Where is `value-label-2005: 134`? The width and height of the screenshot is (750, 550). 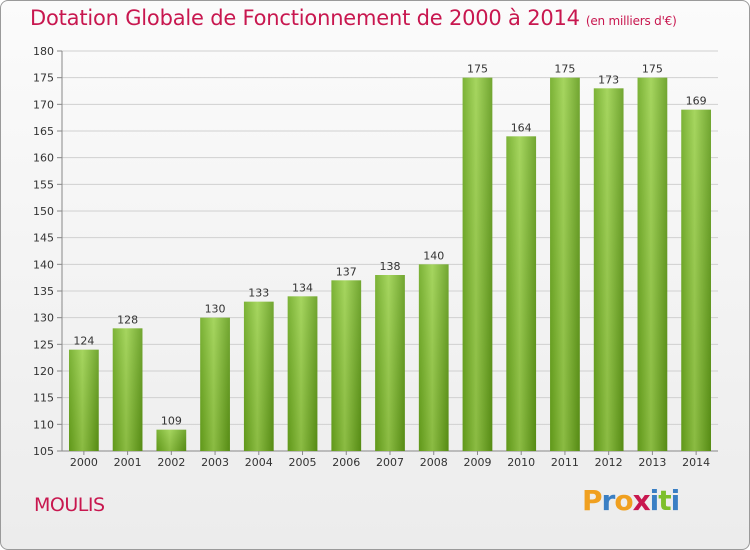 value-label-2005: 134 is located at coordinates (302, 287).